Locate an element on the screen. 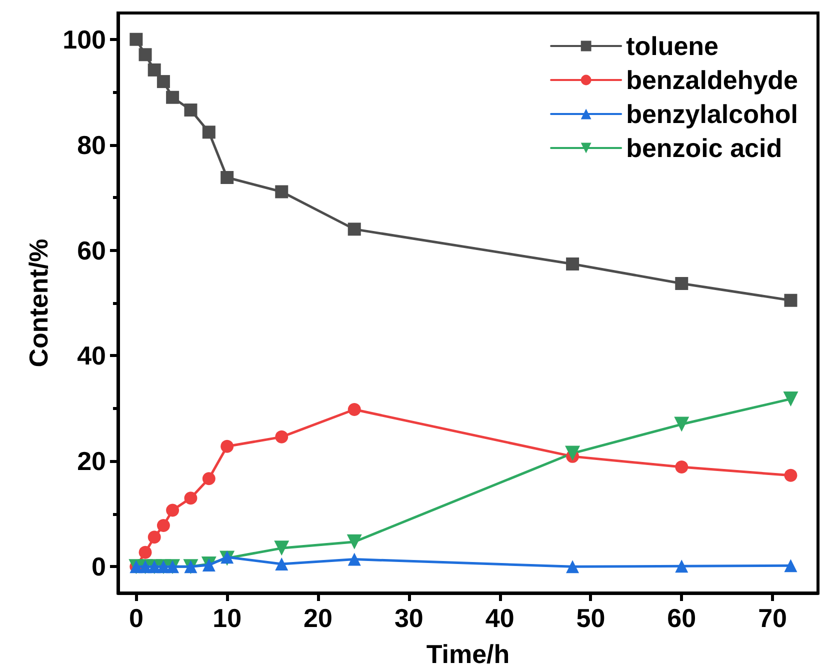 This screenshot has width=823, height=672. y-tick-label: 60 is located at coordinates (91, 250).